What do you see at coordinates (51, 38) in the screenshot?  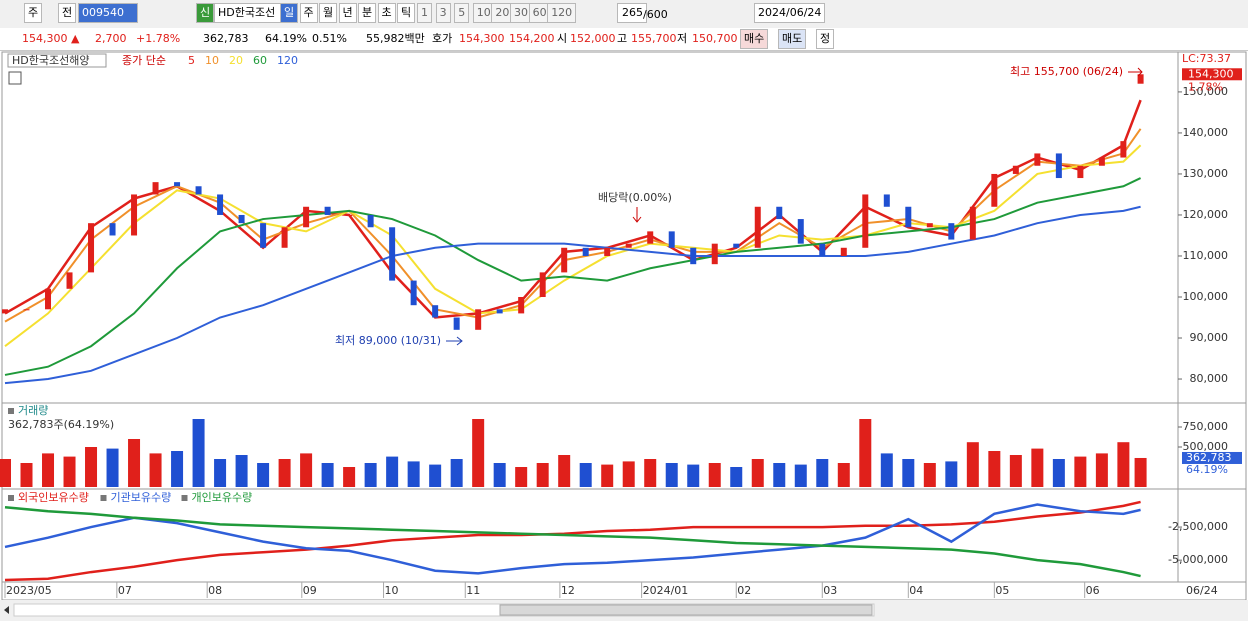 I see `price: 154,300 ▲` at bounding box center [51, 38].